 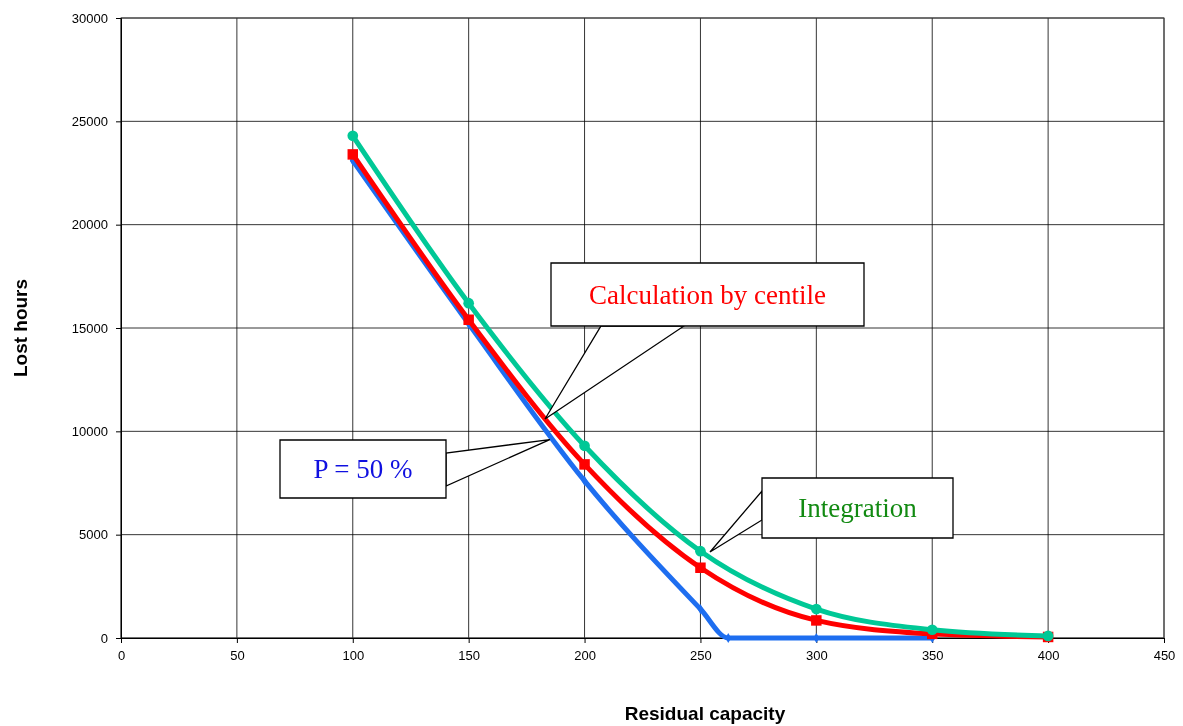 I want to click on annotation: Calculation by centile, so click(x=707, y=294).